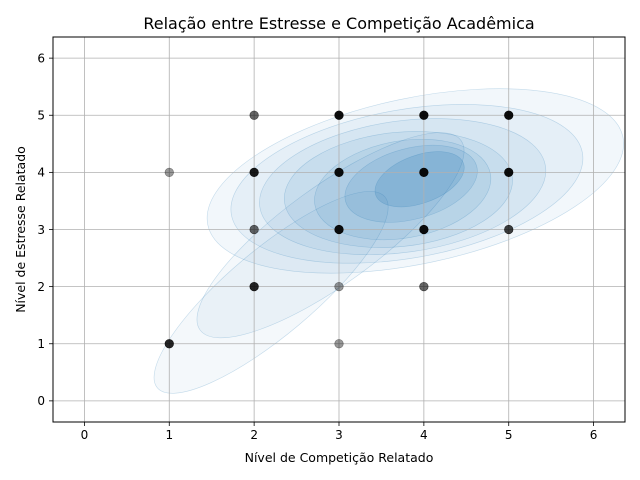 The width and height of the screenshot is (640, 480). What do you see at coordinates (594, 435) in the screenshot?
I see `x-tick-label: 6` at bounding box center [594, 435].